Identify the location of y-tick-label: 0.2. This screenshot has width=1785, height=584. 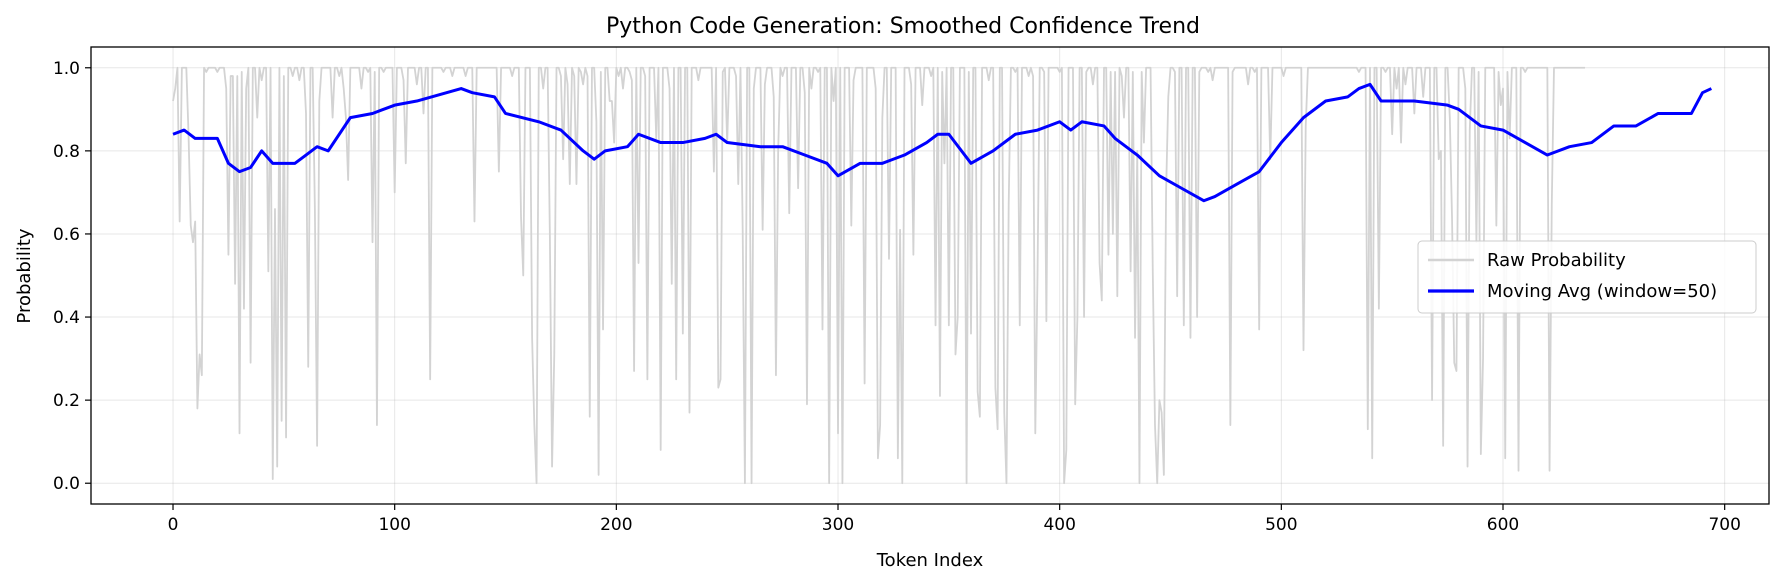
(66, 401).